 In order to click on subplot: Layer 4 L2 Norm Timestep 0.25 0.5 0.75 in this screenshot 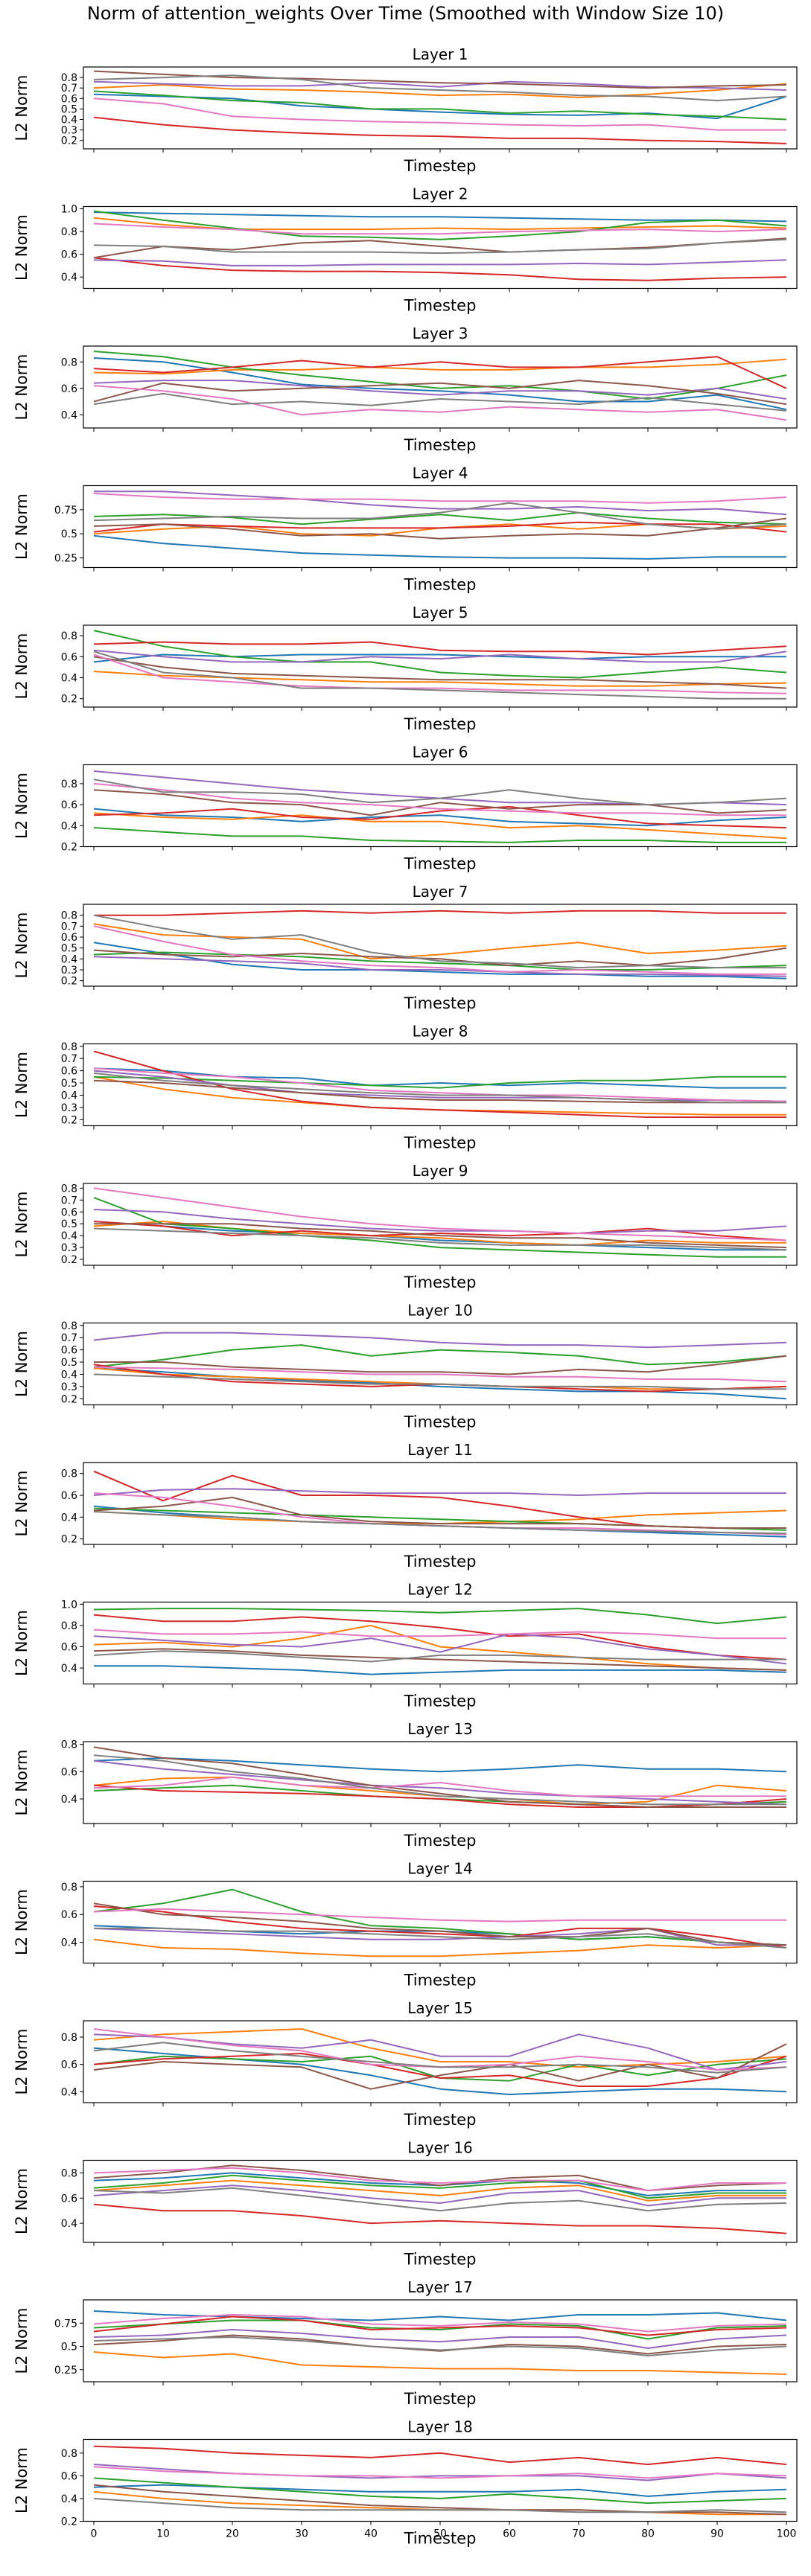, I will do `click(405, 529)`.